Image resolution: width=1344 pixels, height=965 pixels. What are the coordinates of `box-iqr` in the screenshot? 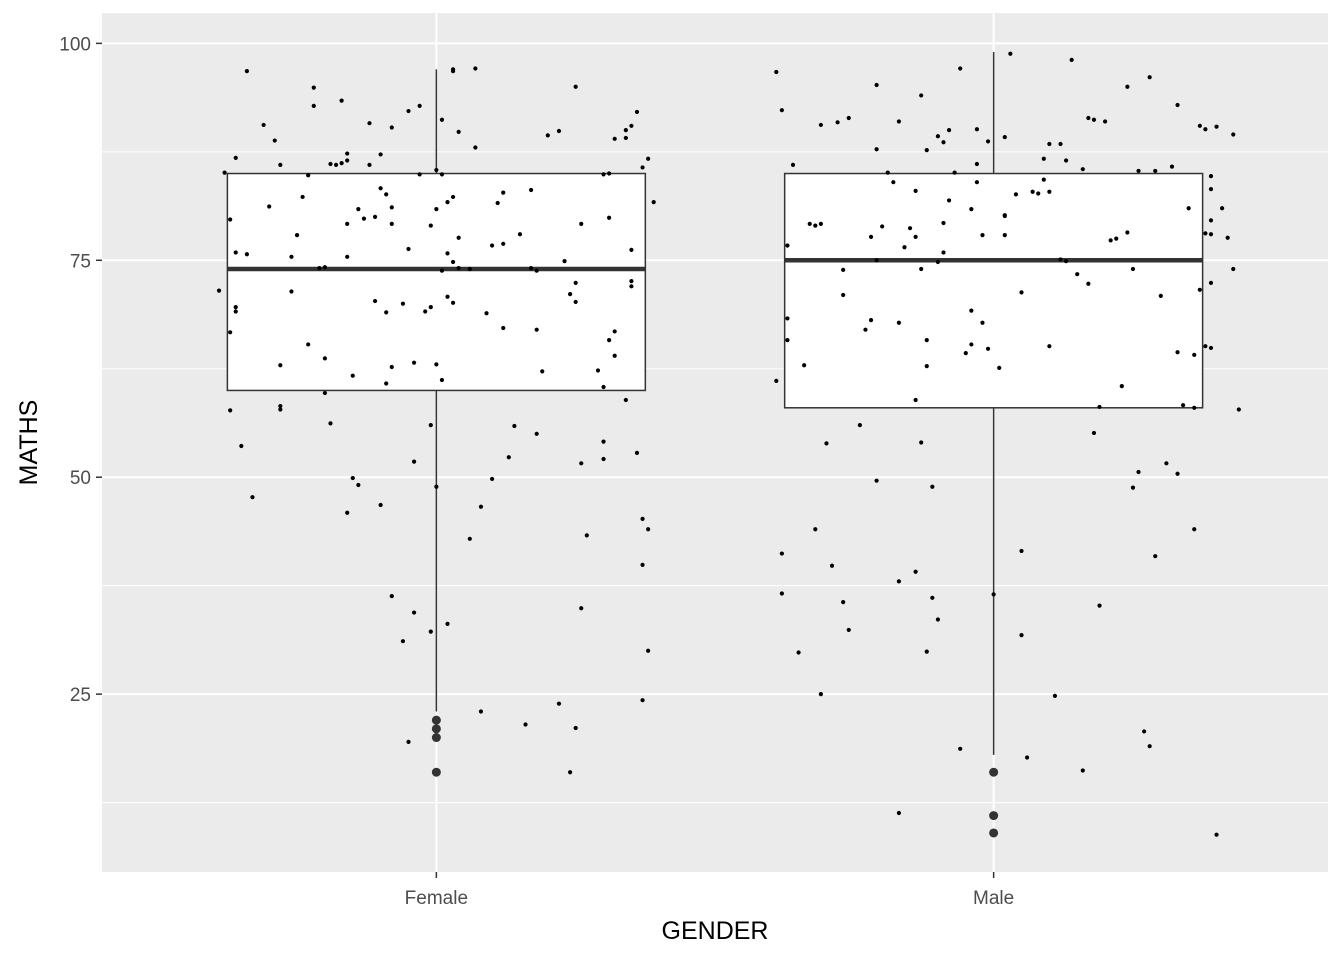 It's located at (993, 290).